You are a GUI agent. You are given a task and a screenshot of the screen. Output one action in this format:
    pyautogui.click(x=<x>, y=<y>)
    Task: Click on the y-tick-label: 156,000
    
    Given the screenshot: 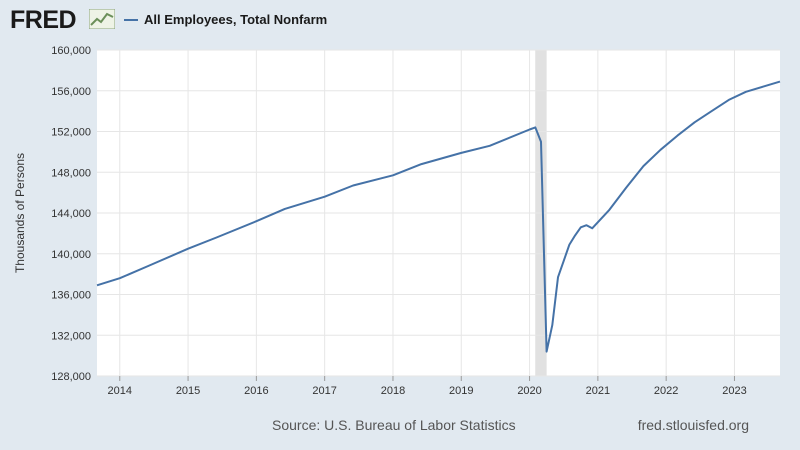 What is the action you would take?
    pyautogui.click(x=71, y=92)
    